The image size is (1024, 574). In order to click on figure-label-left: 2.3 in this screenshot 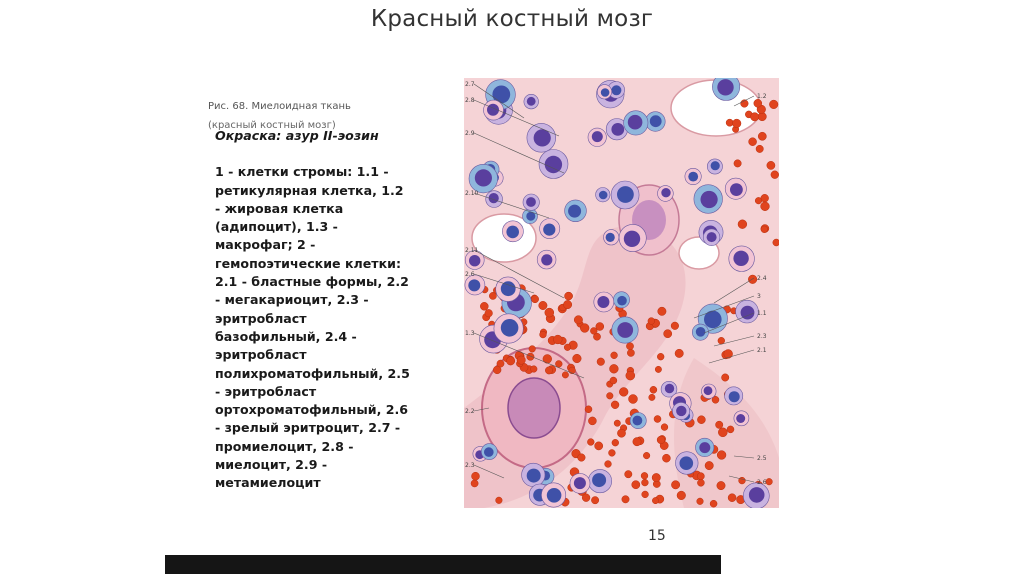, I will do `click(470, 465)`.